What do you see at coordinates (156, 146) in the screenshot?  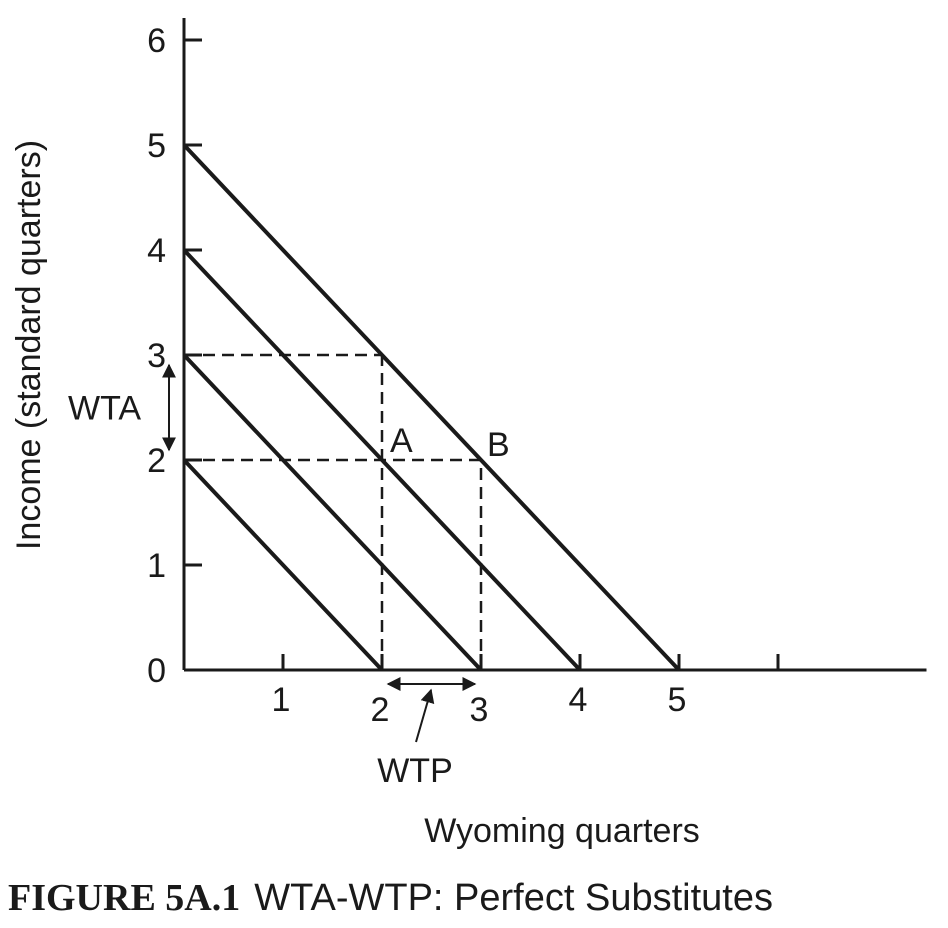 I see `y-tick-label: 5` at bounding box center [156, 146].